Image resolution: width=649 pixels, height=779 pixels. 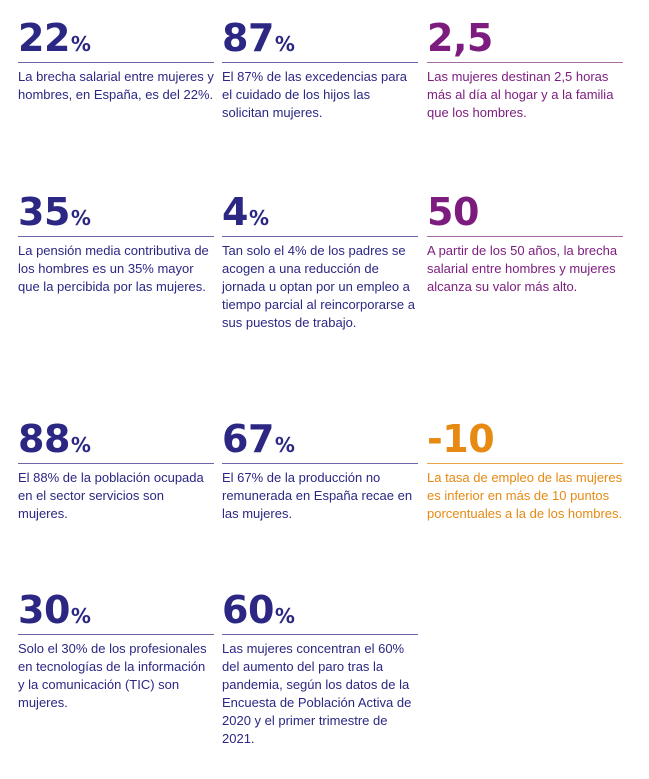 What do you see at coordinates (461, 439) in the screenshot?
I see `stat-value: -10` at bounding box center [461, 439].